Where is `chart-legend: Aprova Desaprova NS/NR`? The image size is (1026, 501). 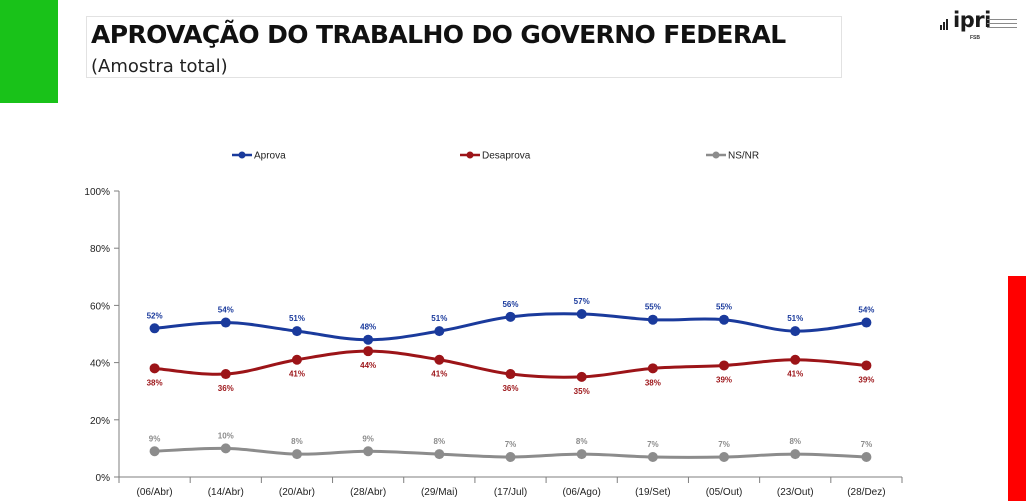
chart-legend: Aprova Desaprova NS/NR is located at coordinates (495, 156).